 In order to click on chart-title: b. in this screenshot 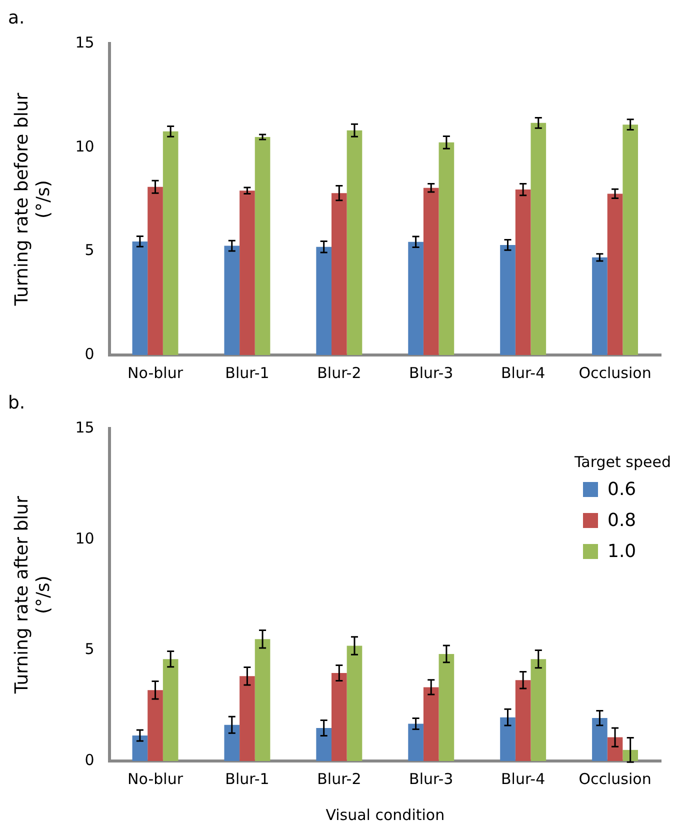, I will do `click(17, 403)`.